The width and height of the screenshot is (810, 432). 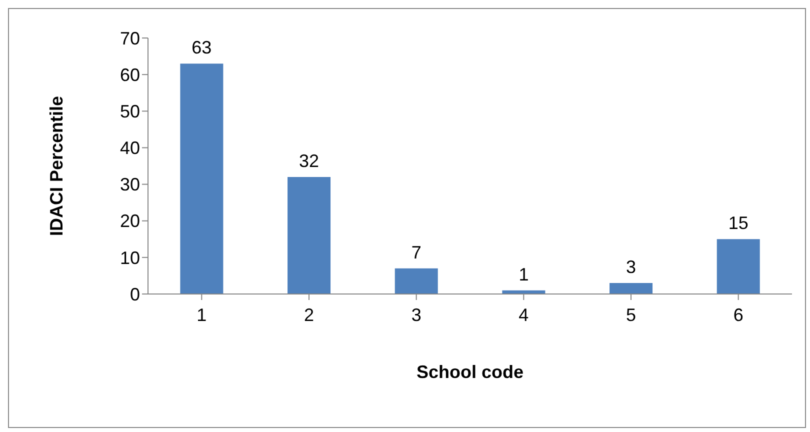 What do you see at coordinates (738, 314) in the screenshot?
I see `x-tick-label: 6` at bounding box center [738, 314].